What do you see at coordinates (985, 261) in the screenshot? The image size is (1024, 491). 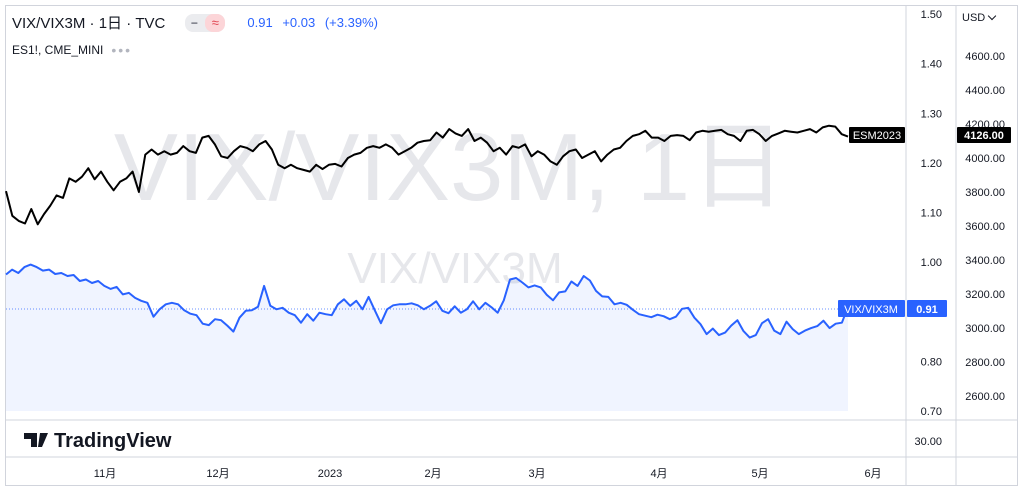 I see `price-tick-label: 3400.00` at bounding box center [985, 261].